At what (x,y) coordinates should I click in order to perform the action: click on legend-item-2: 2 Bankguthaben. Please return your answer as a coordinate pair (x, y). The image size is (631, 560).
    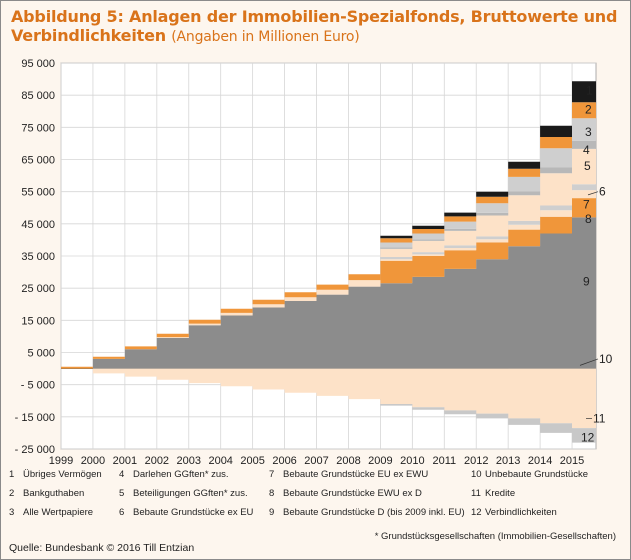
    Looking at the image, I should click on (46, 493).